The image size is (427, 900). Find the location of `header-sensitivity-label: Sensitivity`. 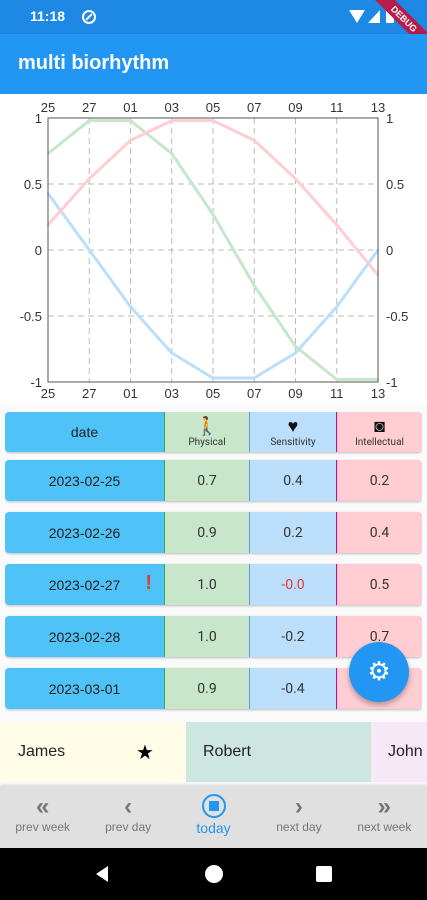

header-sensitivity-label: Sensitivity is located at coordinates (293, 442).